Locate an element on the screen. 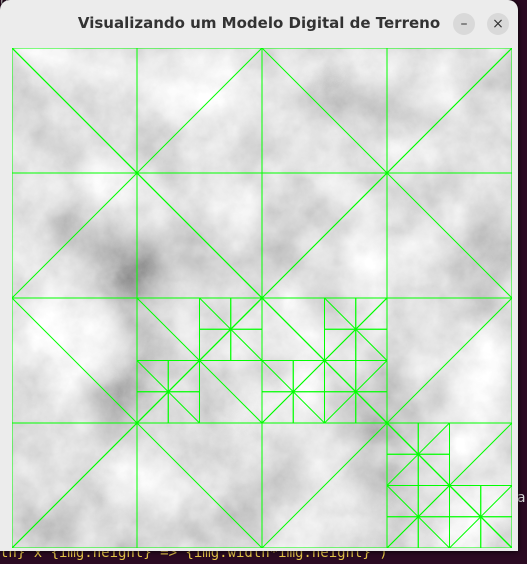  close-button: × is located at coordinates (498, 24).